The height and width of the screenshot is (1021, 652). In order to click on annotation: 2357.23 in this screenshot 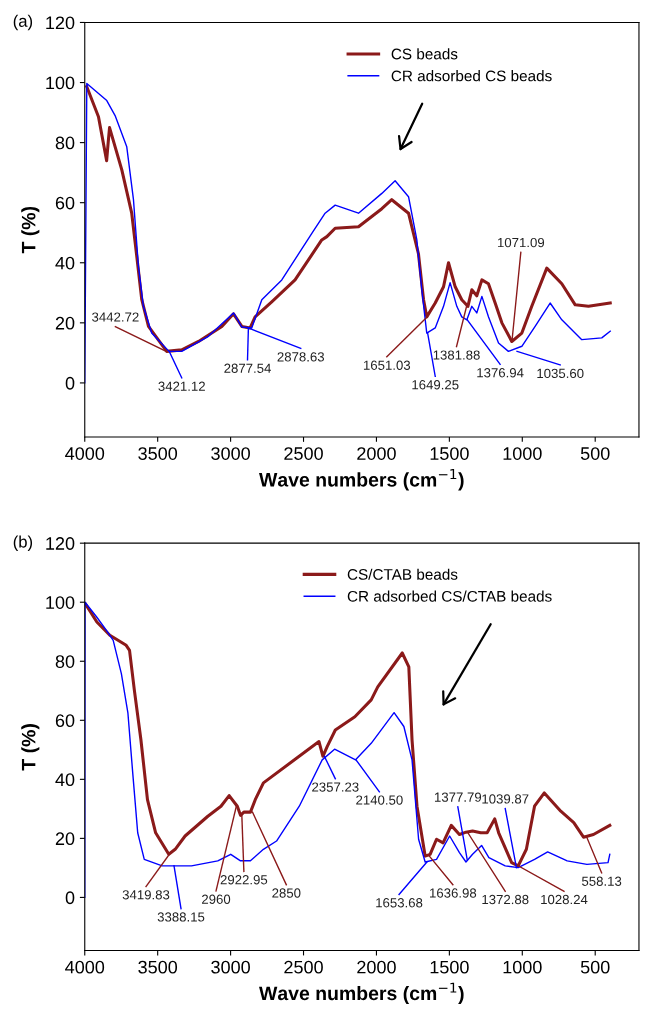, I will do `click(335, 787)`.